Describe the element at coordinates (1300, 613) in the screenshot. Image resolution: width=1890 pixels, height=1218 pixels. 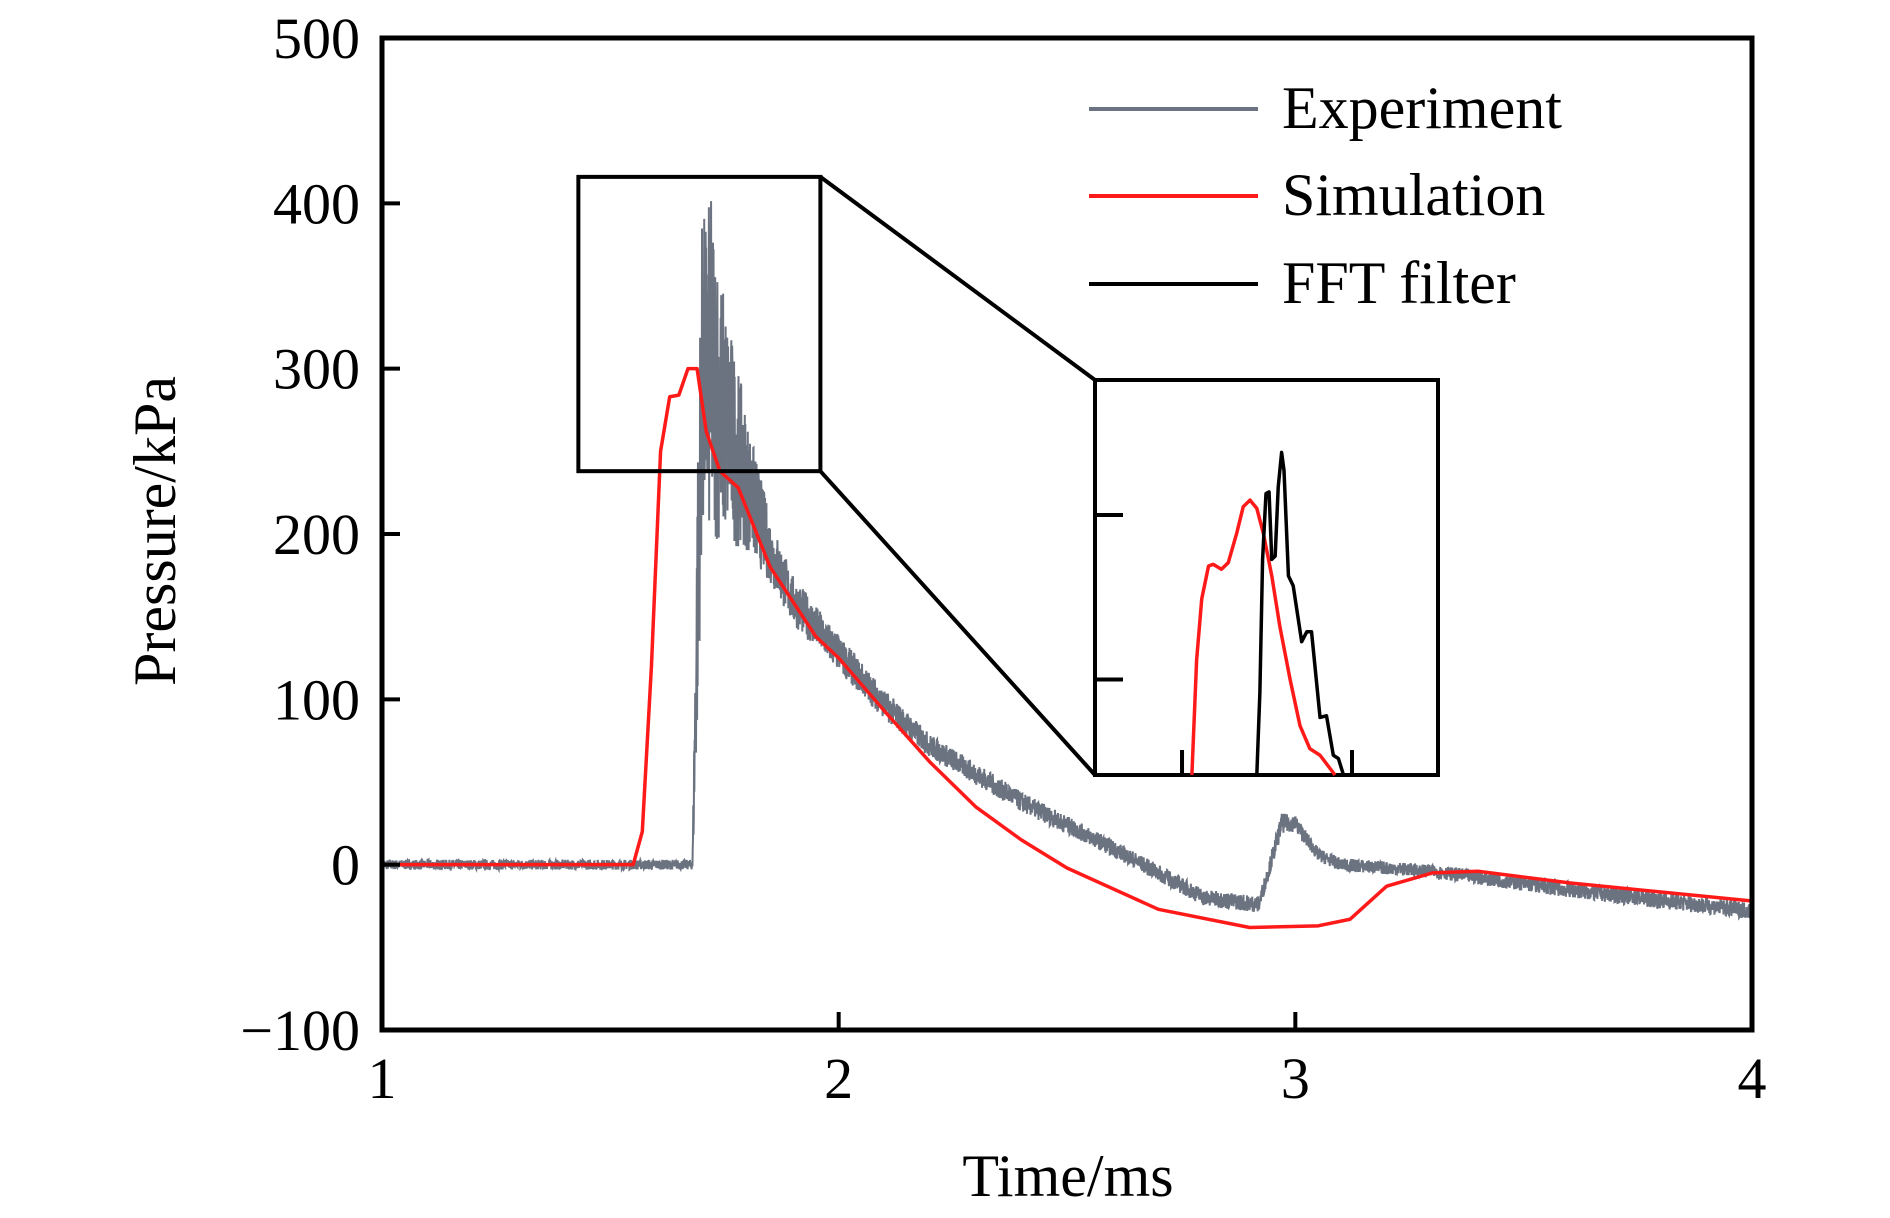
I see `inset-line-fft-filter` at that location.